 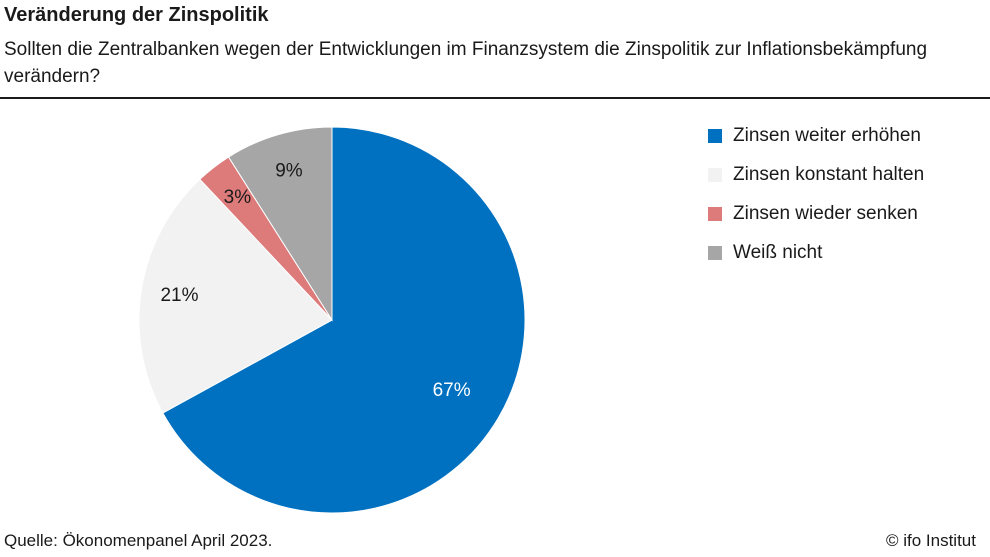 What do you see at coordinates (238, 197) in the screenshot?
I see `slice-value-label: 3%` at bounding box center [238, 197].